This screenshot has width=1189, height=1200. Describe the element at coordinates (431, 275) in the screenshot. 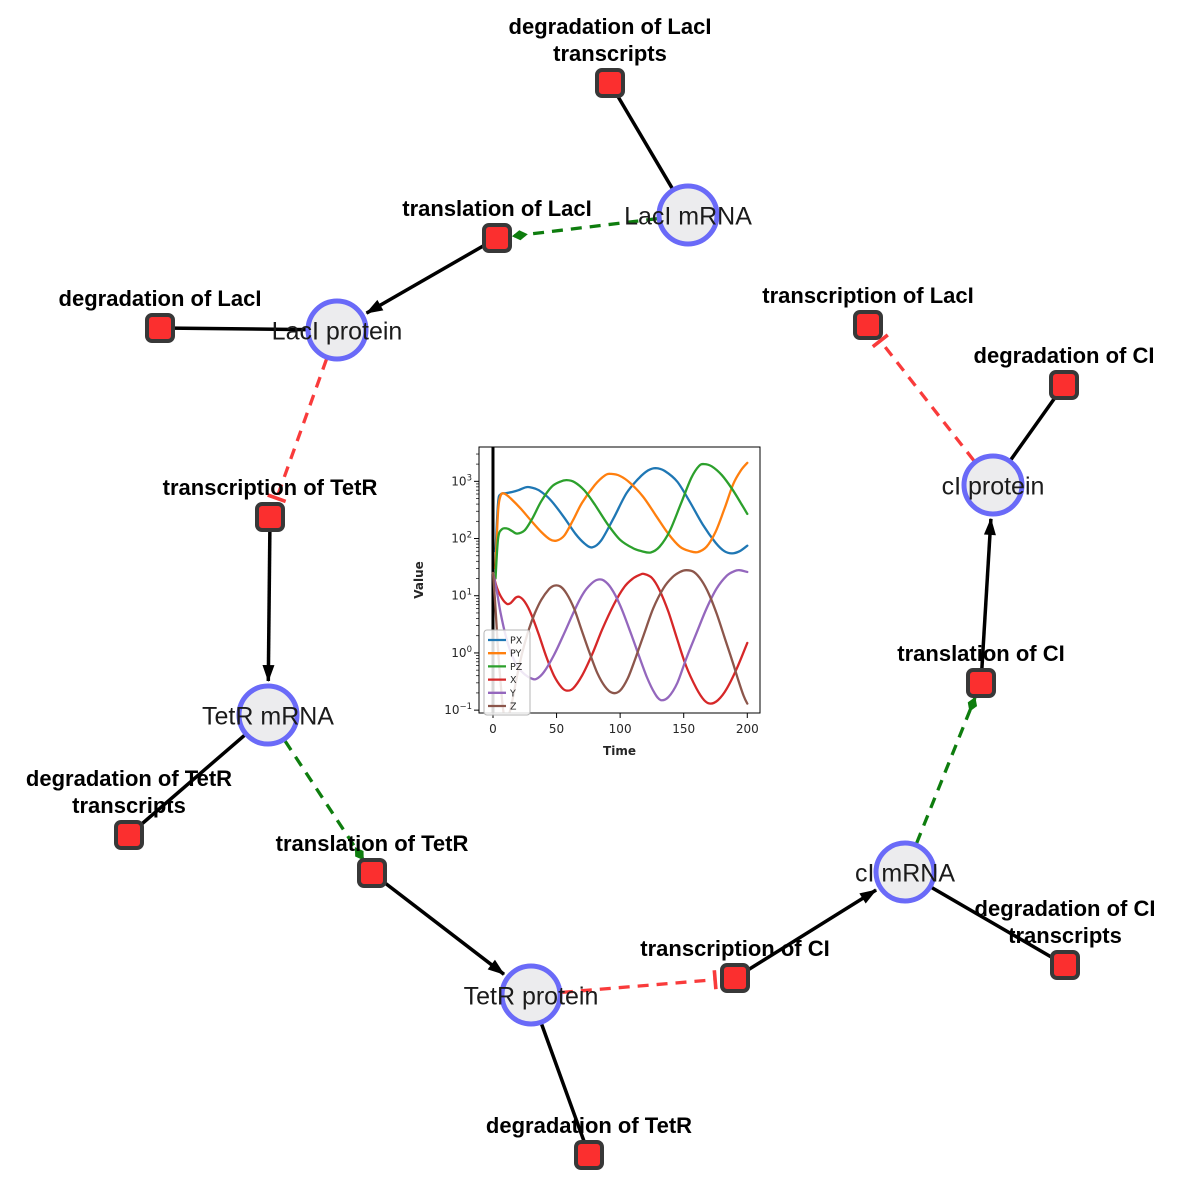

I see `edge-production-translation-laci-to-laci-protein` at that location.